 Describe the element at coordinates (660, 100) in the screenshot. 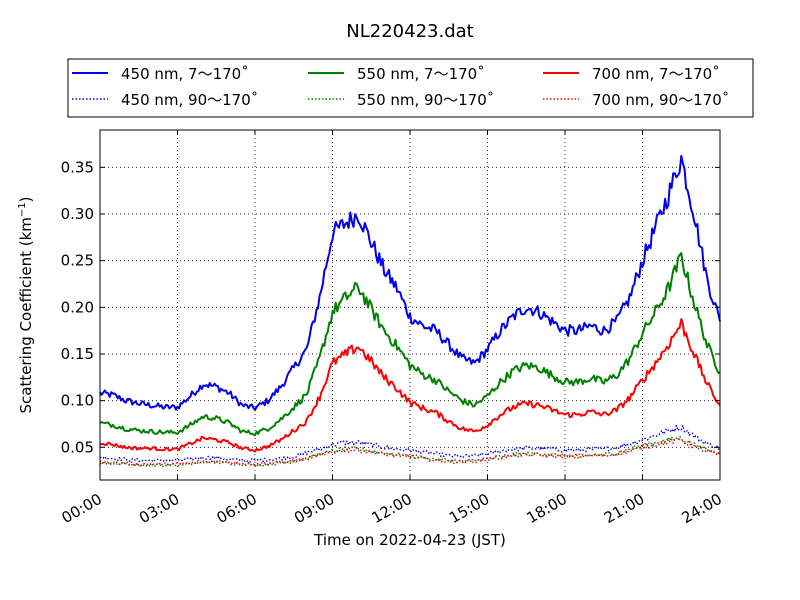

I see `legend-label: 700 nm, 90～170˚` at that location.